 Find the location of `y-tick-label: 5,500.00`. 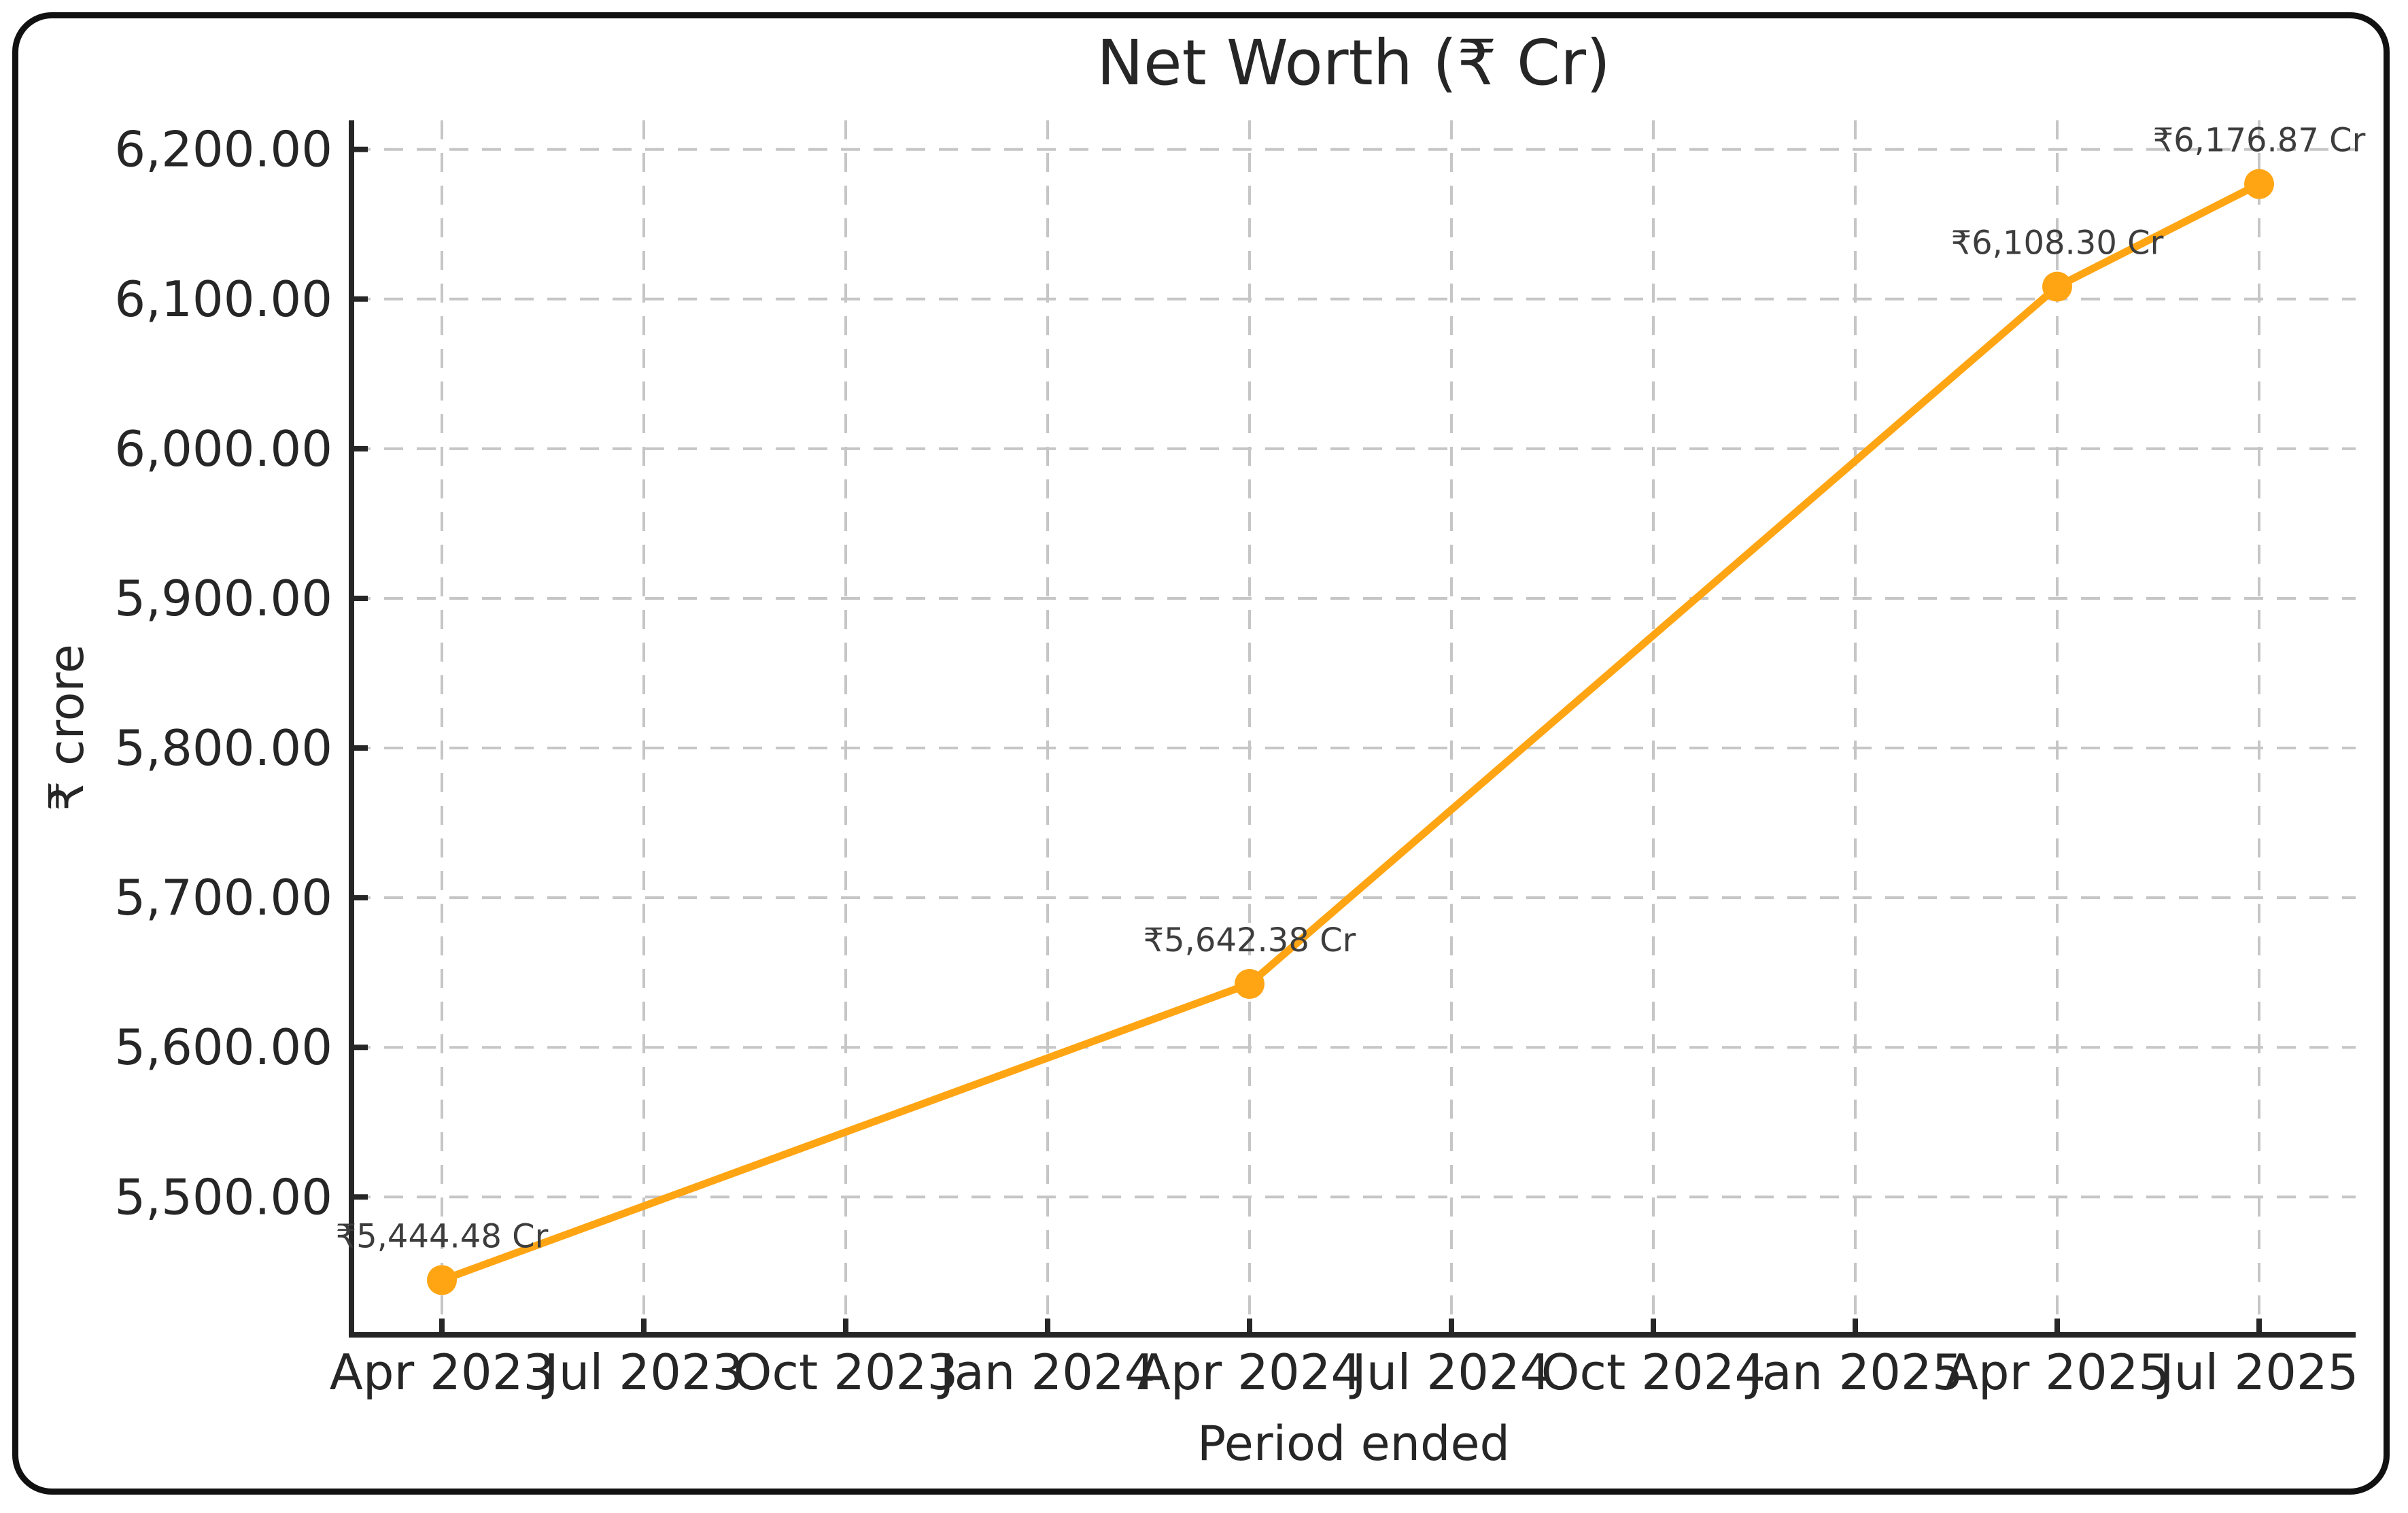

y-tick-label: 5,500.00 is located at coordinates (223, 1197).